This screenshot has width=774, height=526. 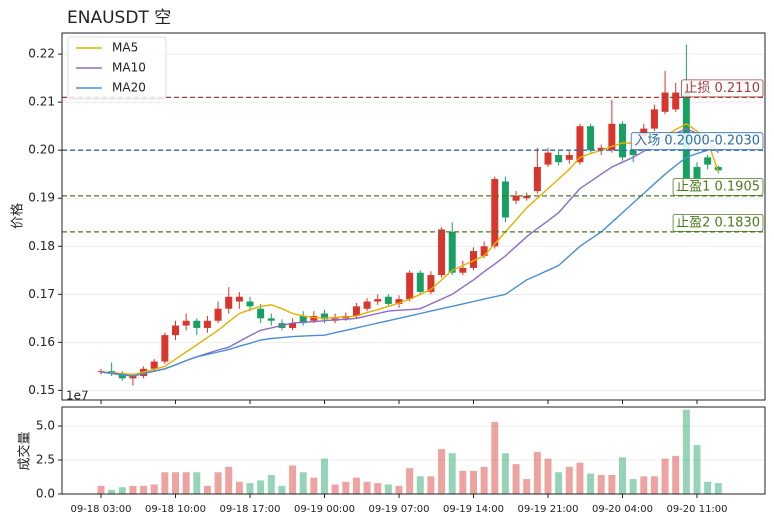 What do you see at coordinates (718, 186) in the screenshot?
I see `level-label-text: 止盈1 0.1905` at bounding box center [718, 186].